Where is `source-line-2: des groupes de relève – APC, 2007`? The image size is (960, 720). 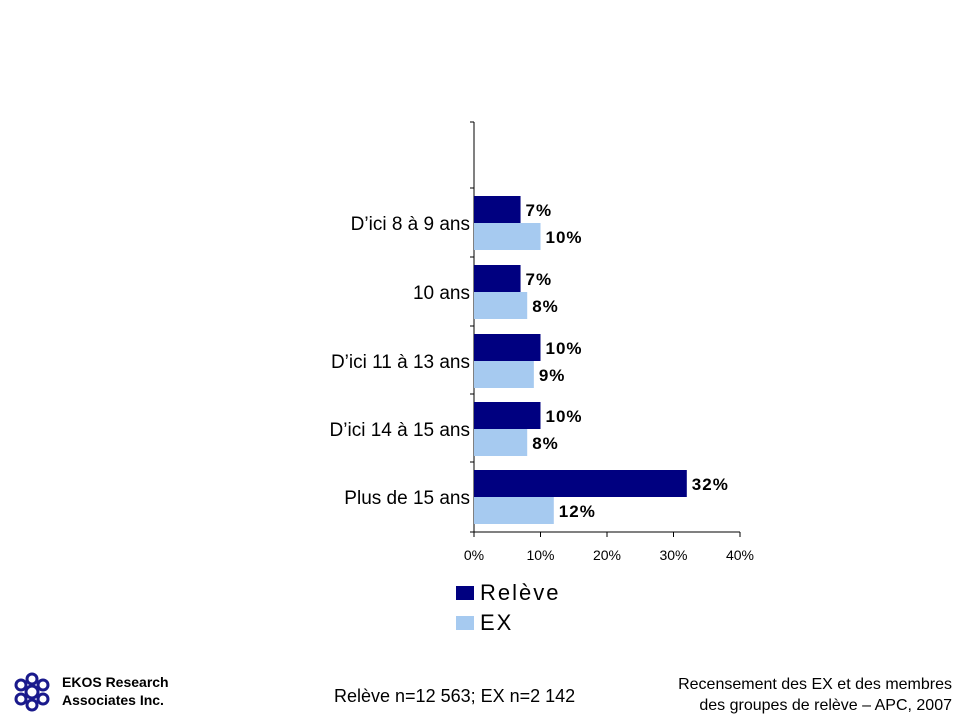 source-line-2: des groupes de relève – APC, 2007 is located at coordinates (825, 705).